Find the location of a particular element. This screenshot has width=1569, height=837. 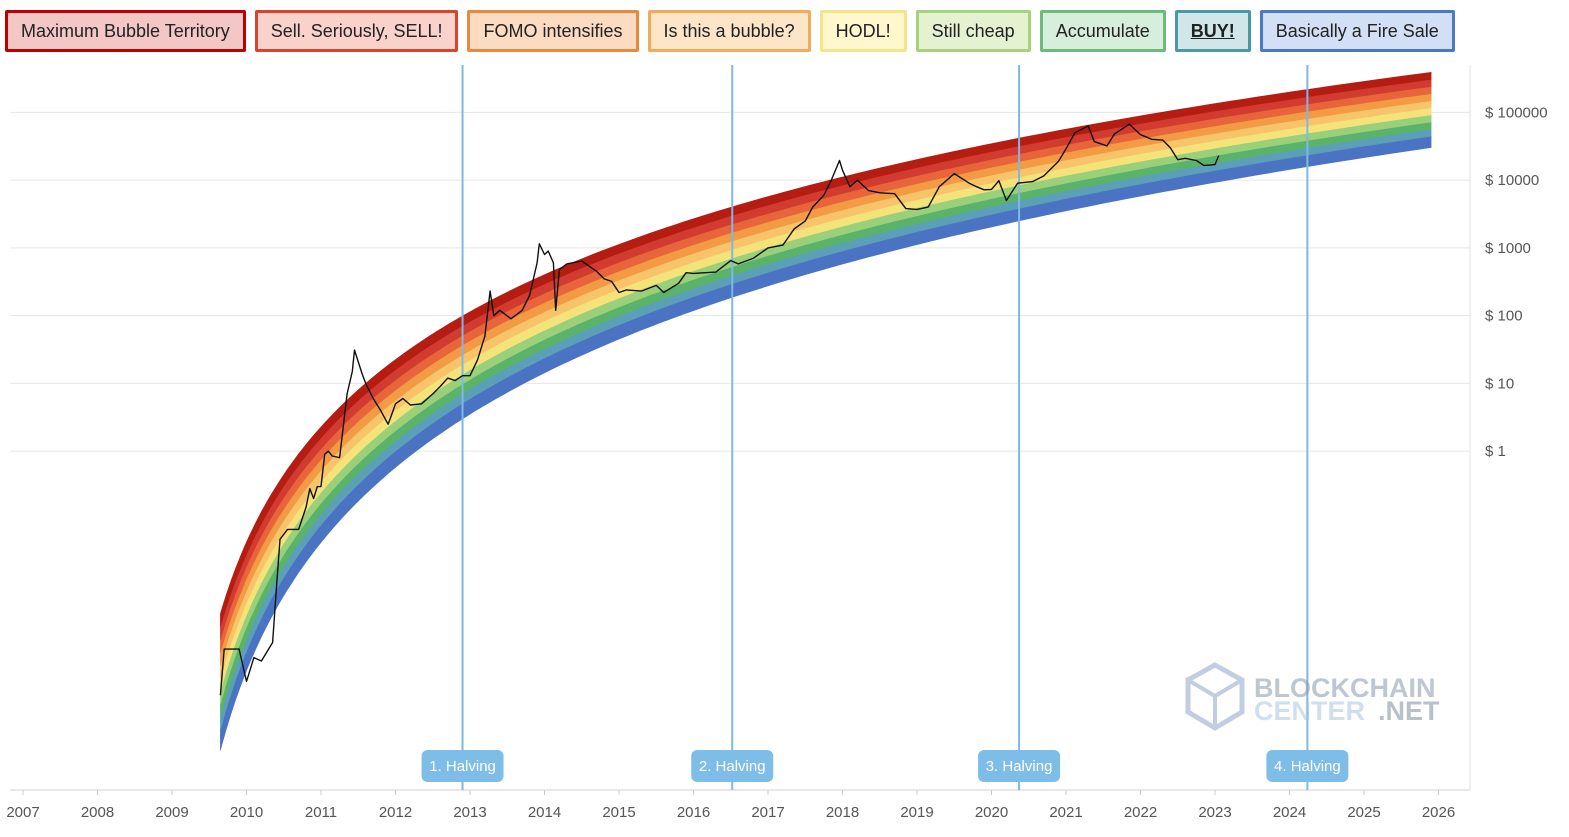

halving-label-2: 3. Halving is located at coordinates (1019, 766).